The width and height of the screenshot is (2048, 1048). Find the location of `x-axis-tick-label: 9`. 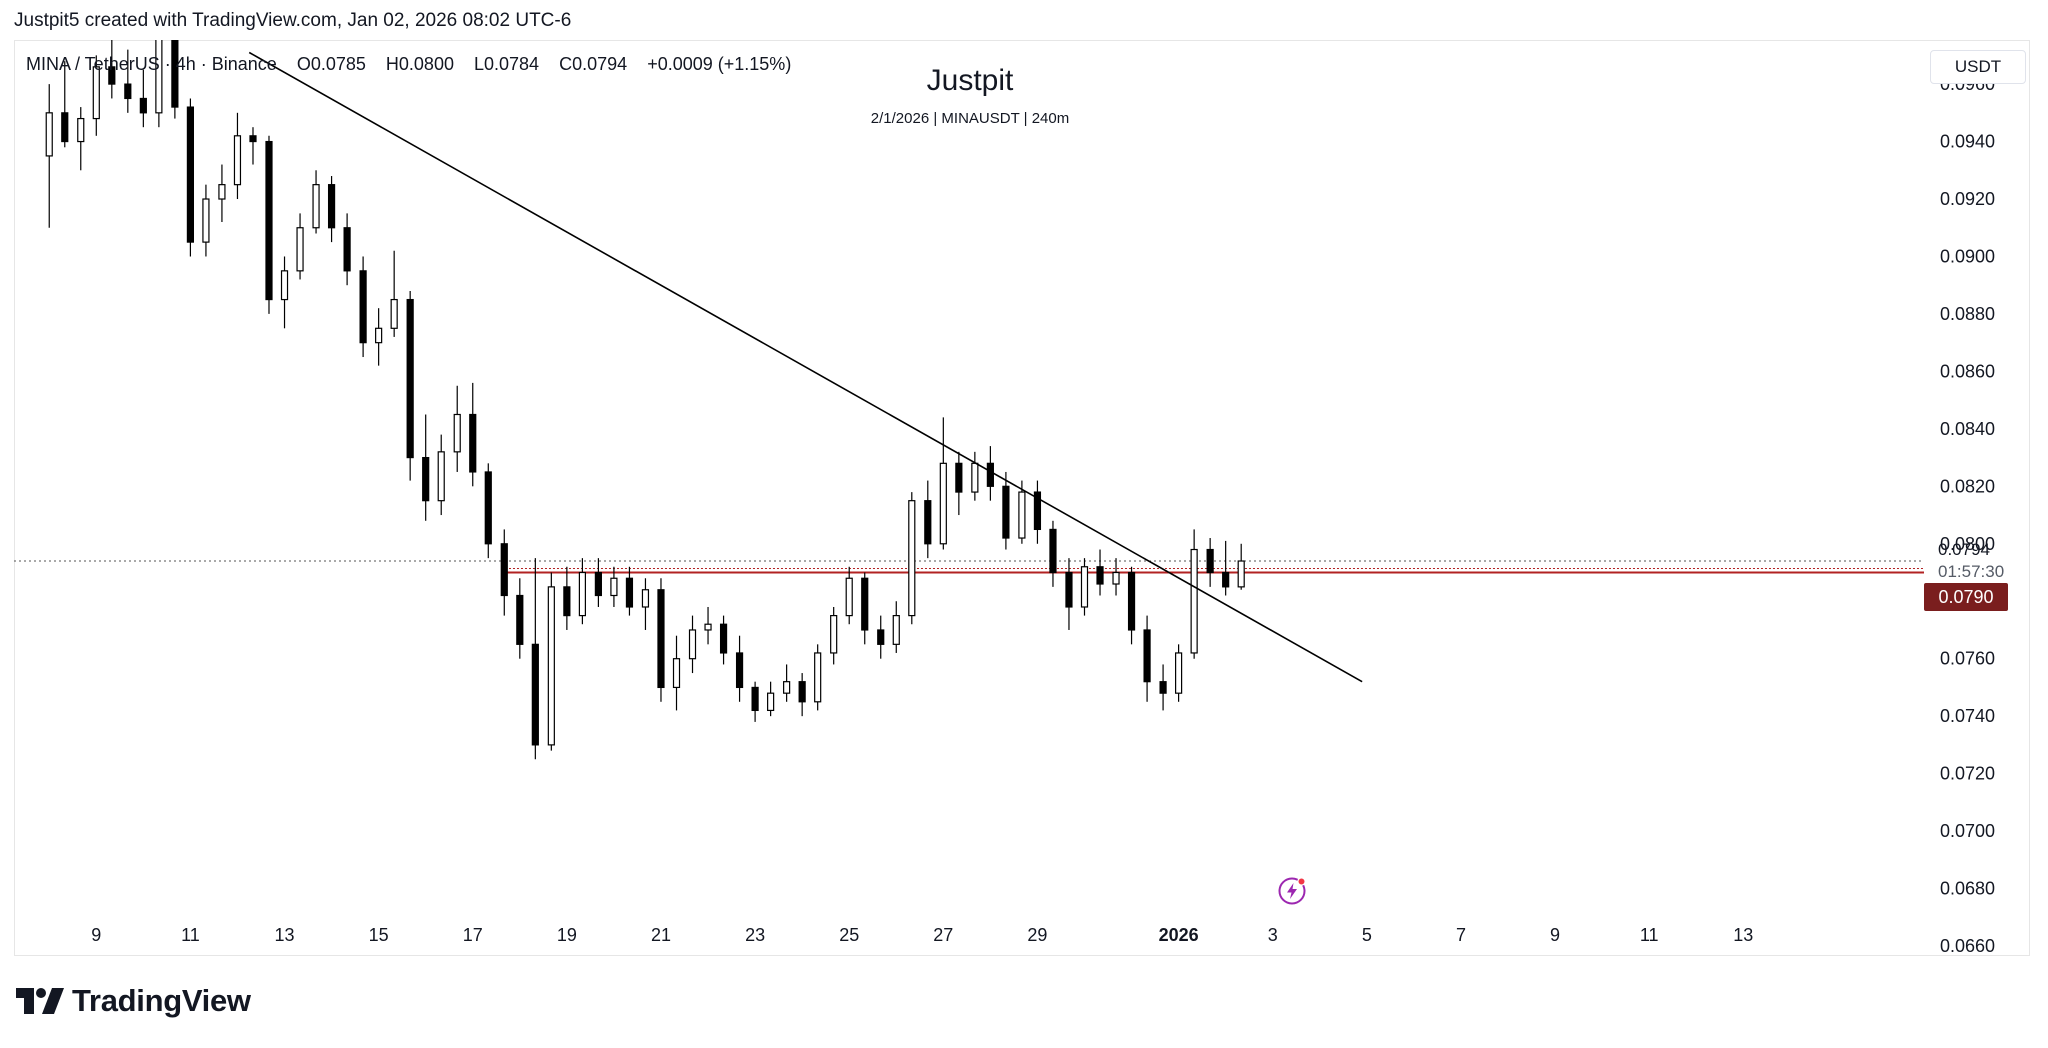

x-axis-tick-label: 9 is located at coordinates (96, 935).